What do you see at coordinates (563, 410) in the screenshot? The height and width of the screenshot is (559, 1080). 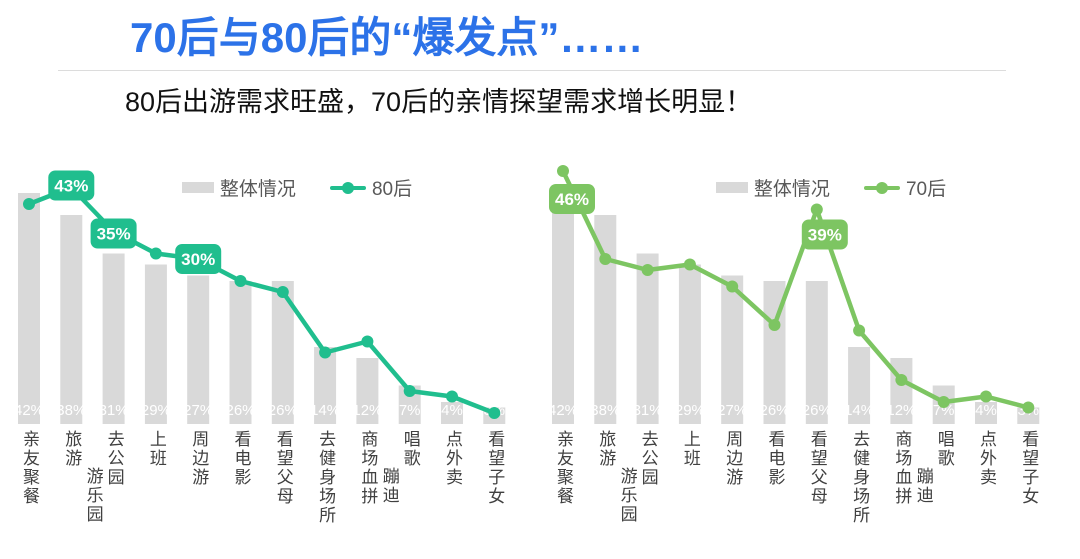 I see `bar-value-label: 42%` at bounding box center [563, 410].